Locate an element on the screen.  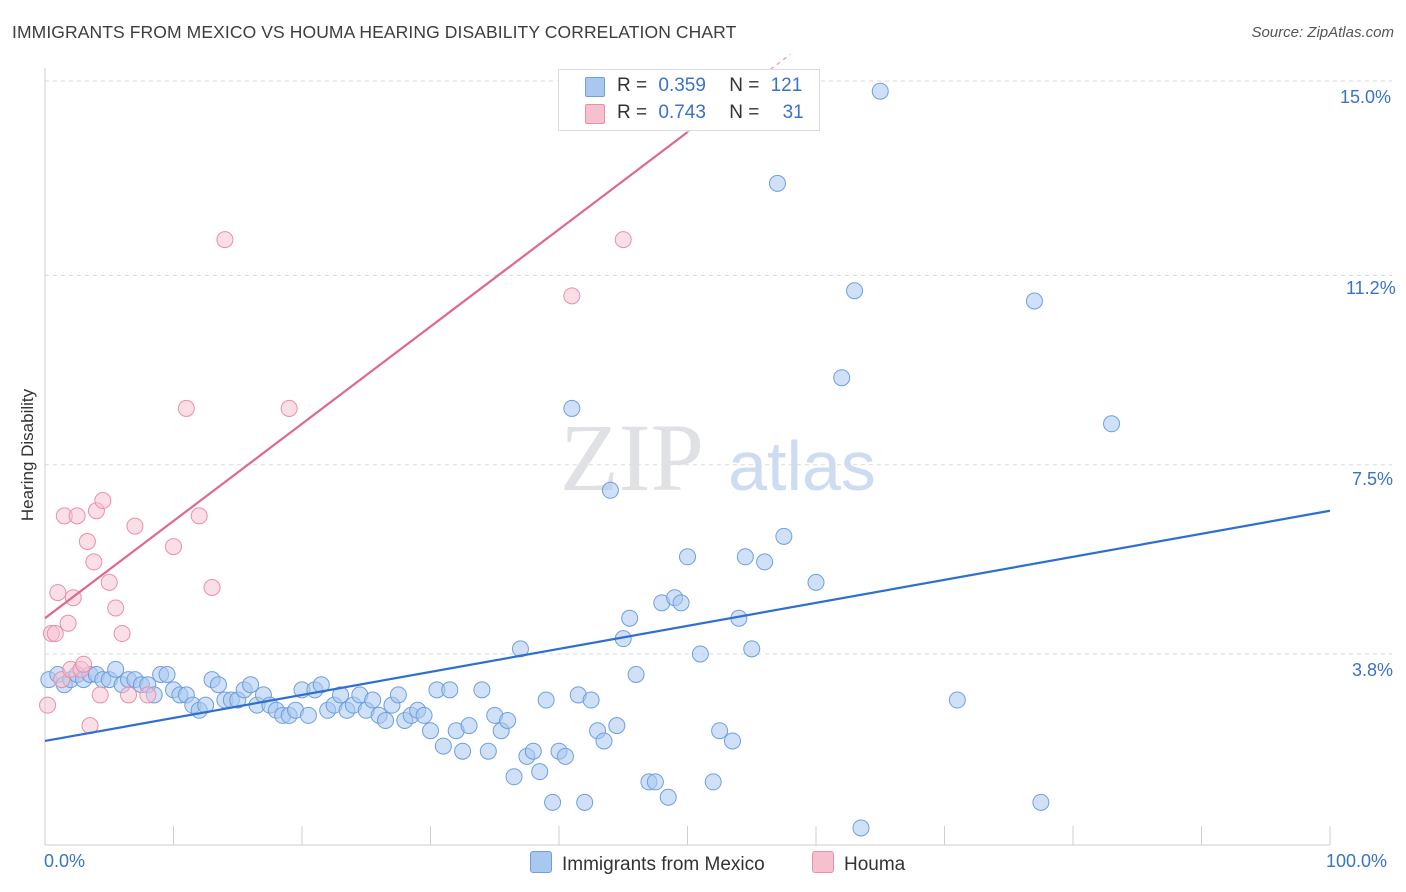
legend-r-houma: 0.743 is located at coordinates (682, 112).